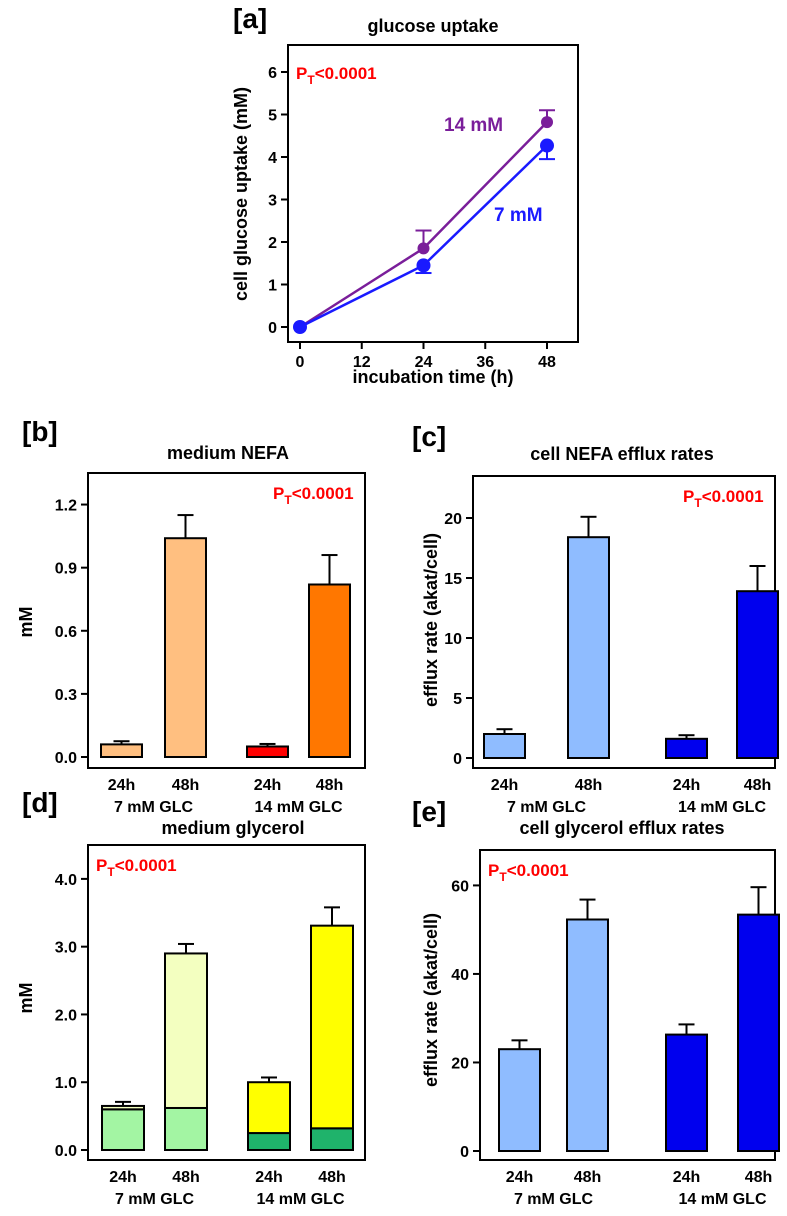 Image resolution: width=787 pixels, height=1216 pixels. What do you see at coordinates (66, 506) in the screenshot?
I see `y-tick-label-b: 1.2` at bounding box center [66, 506].